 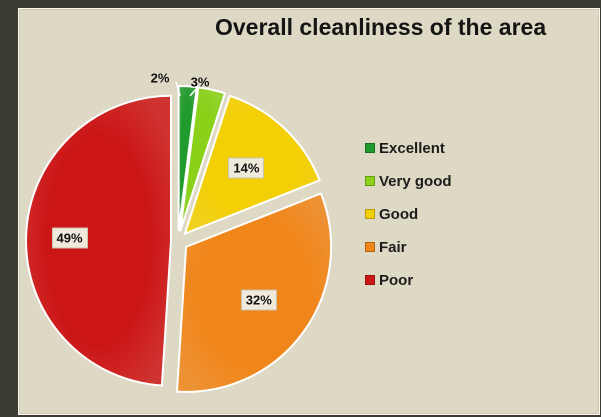 I want to click on legend-label: Excellent, so click(x=412, y=148).